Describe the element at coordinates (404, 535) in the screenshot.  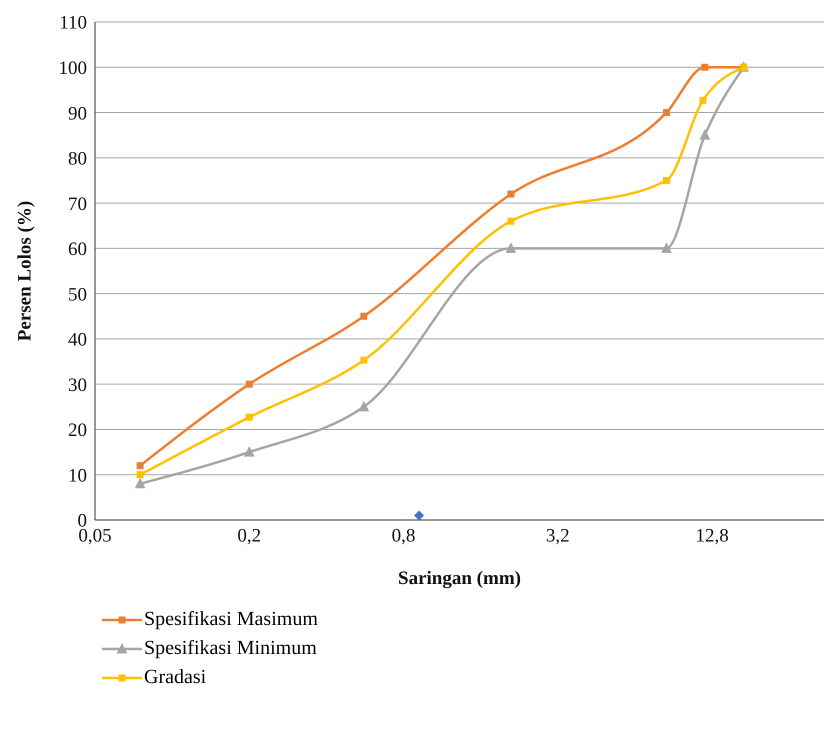
I see `x-tick-label: 0,8` at that location.